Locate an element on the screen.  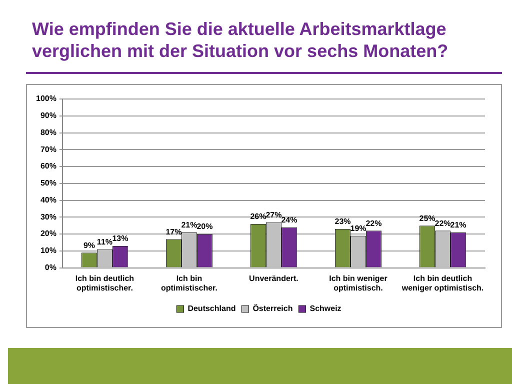
data-label: 26% is located at coordinates (258, 217).